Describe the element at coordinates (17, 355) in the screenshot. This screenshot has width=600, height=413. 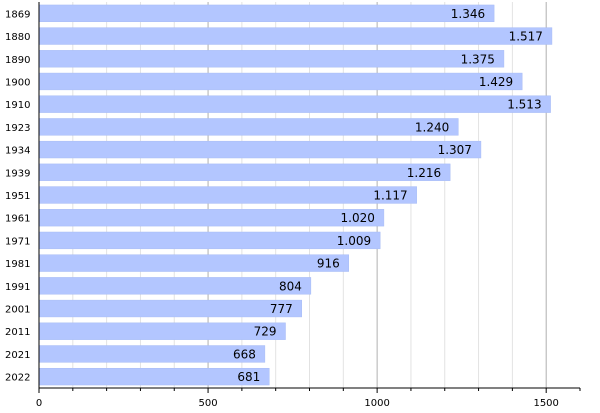
I see `category-label: 2021` at that location.